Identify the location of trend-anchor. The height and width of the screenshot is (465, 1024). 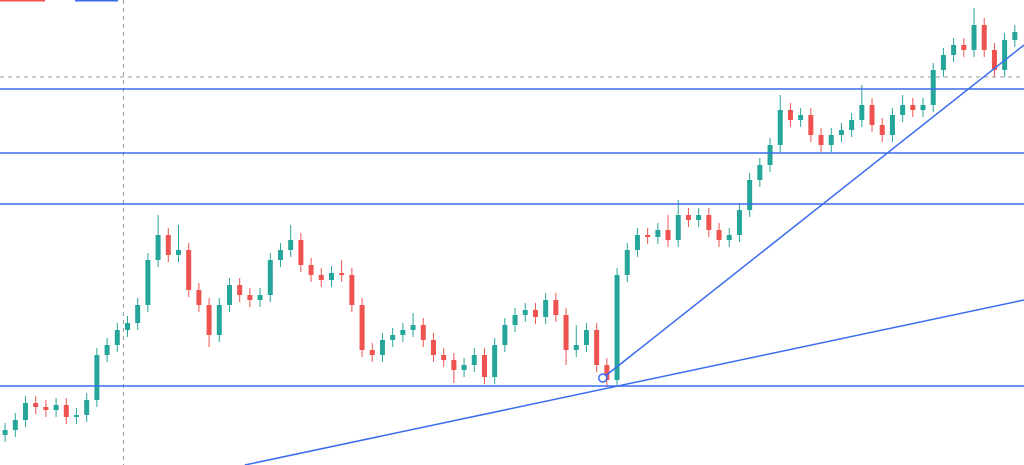
(603, 378).